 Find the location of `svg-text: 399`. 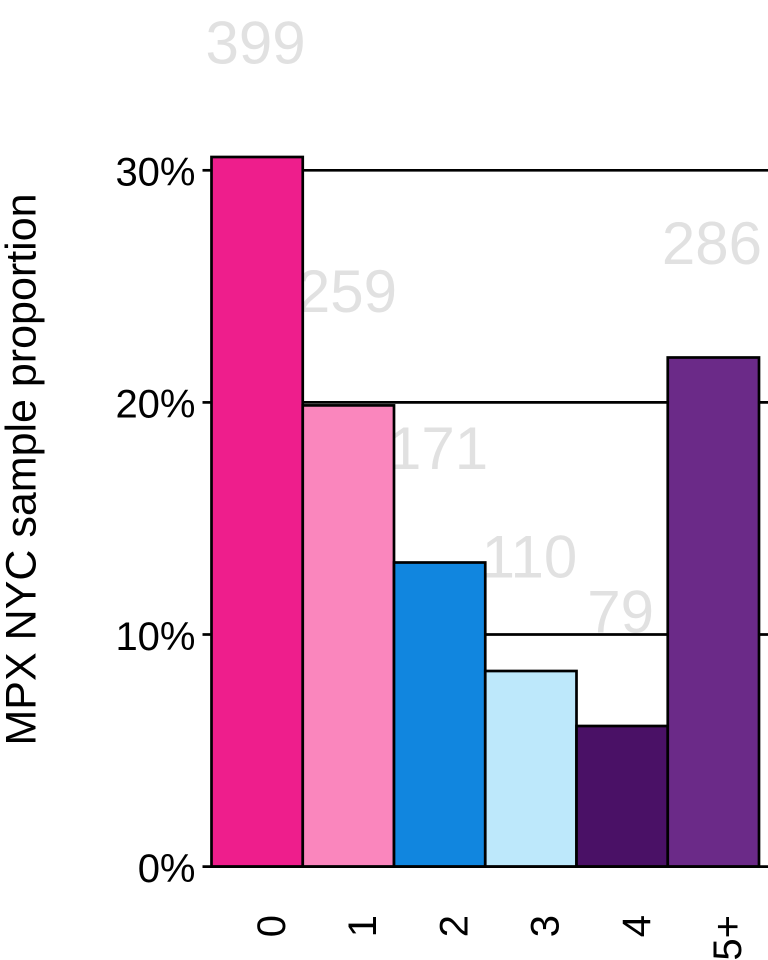

svg-text: 399 is located at coordinates (256, 42).